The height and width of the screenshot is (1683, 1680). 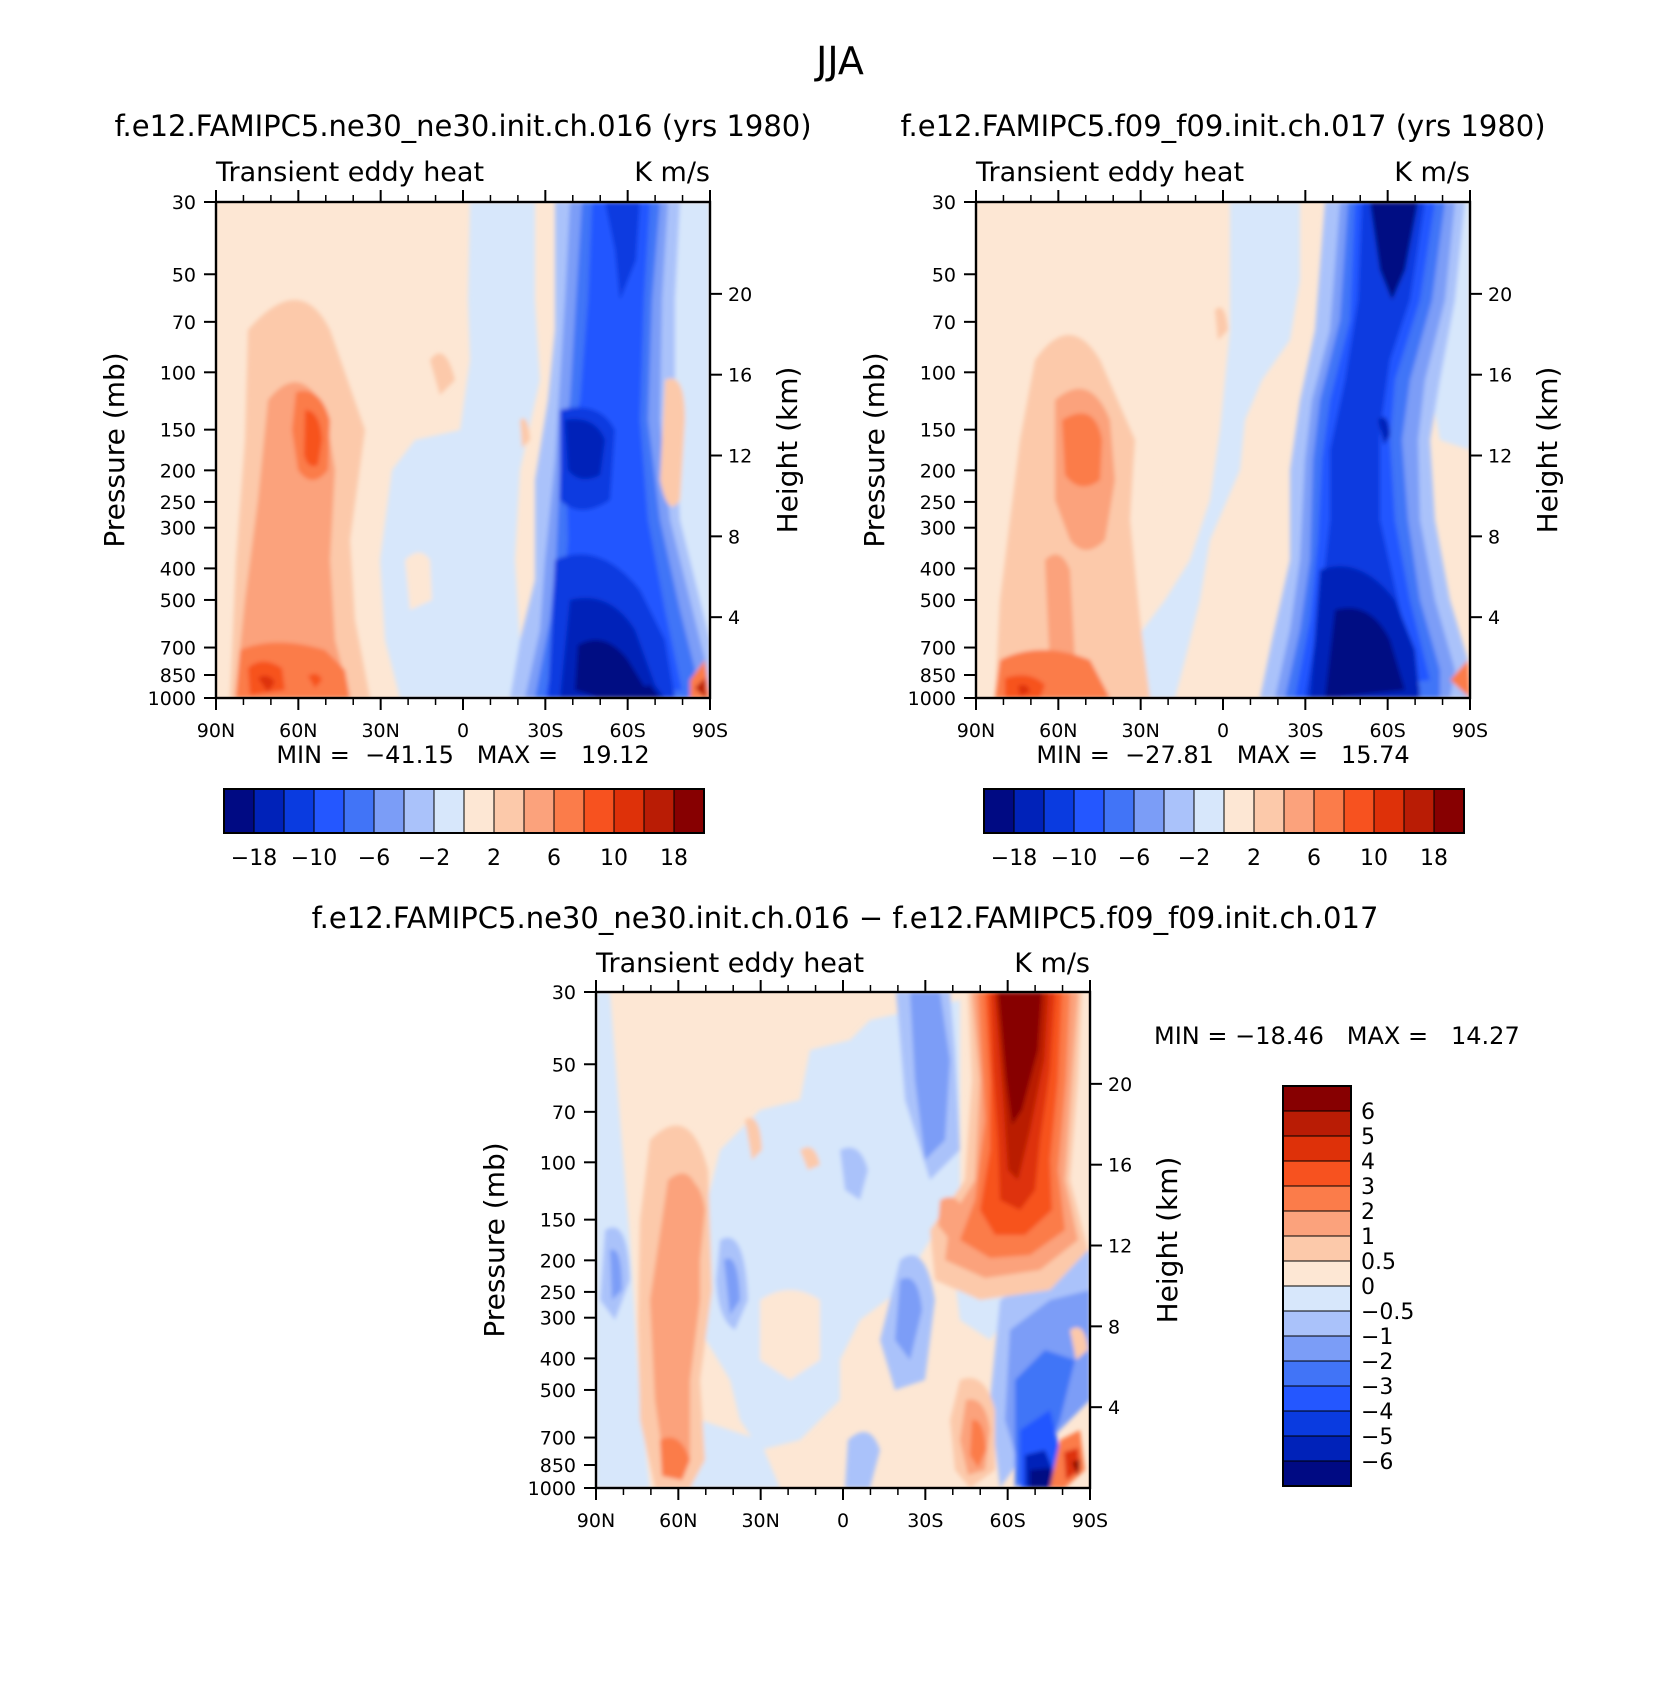 What do you see at coordinates (1377, 1437) in the screenshot?
I see `colorbar-label: −5` at bounding box center [1377, 1437].